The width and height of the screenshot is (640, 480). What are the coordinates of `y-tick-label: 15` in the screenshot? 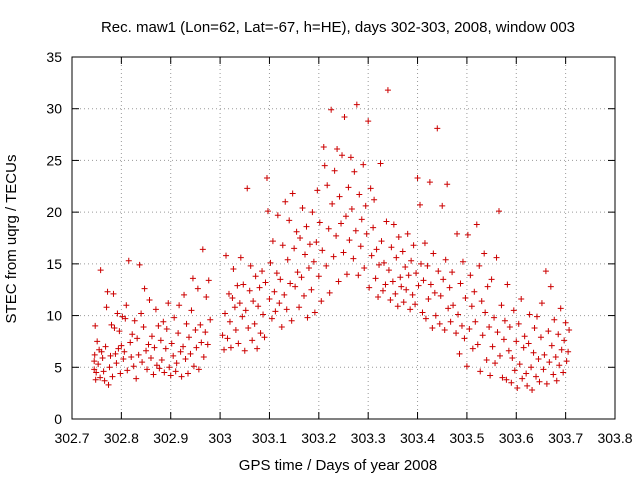 It's located at (54, 264).